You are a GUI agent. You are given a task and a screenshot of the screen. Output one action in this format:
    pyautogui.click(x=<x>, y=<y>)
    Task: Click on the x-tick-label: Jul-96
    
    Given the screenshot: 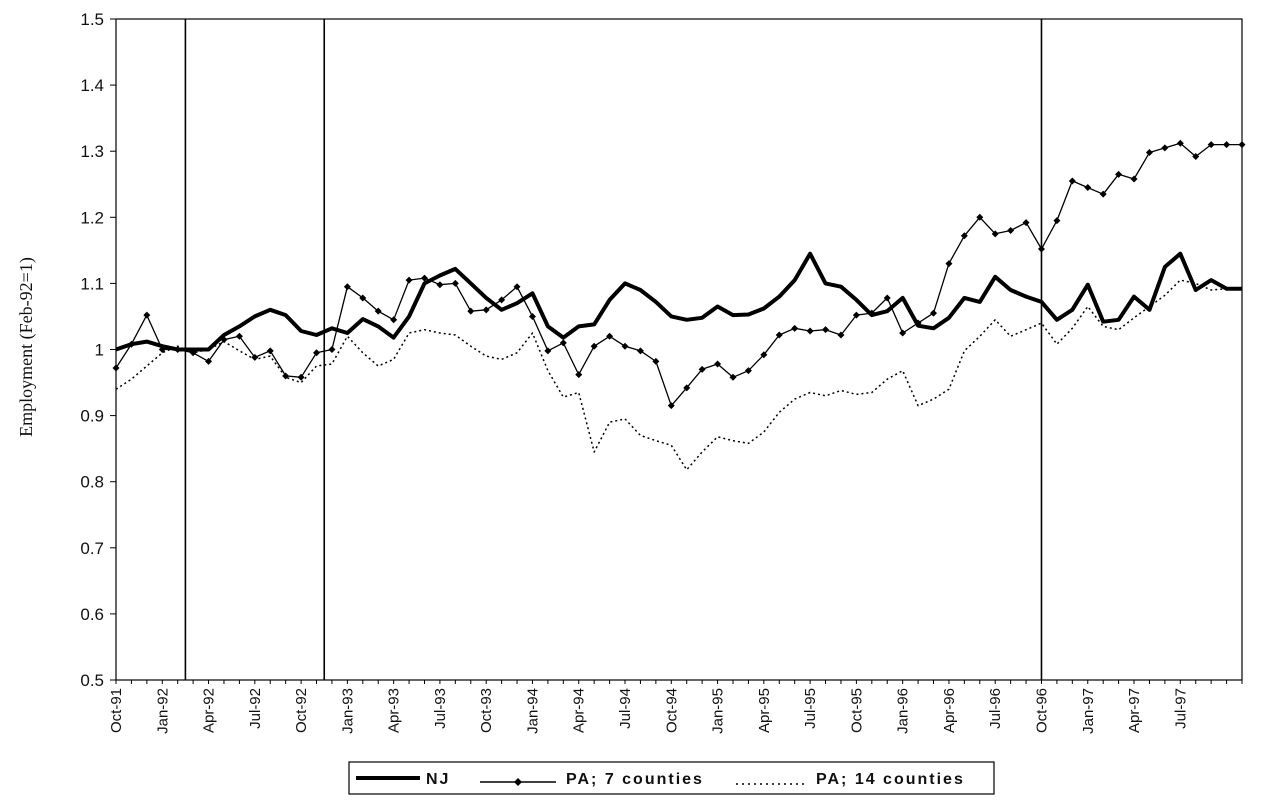 What is the action you would take?
    pyautogui.click(x=995, y=708)
    